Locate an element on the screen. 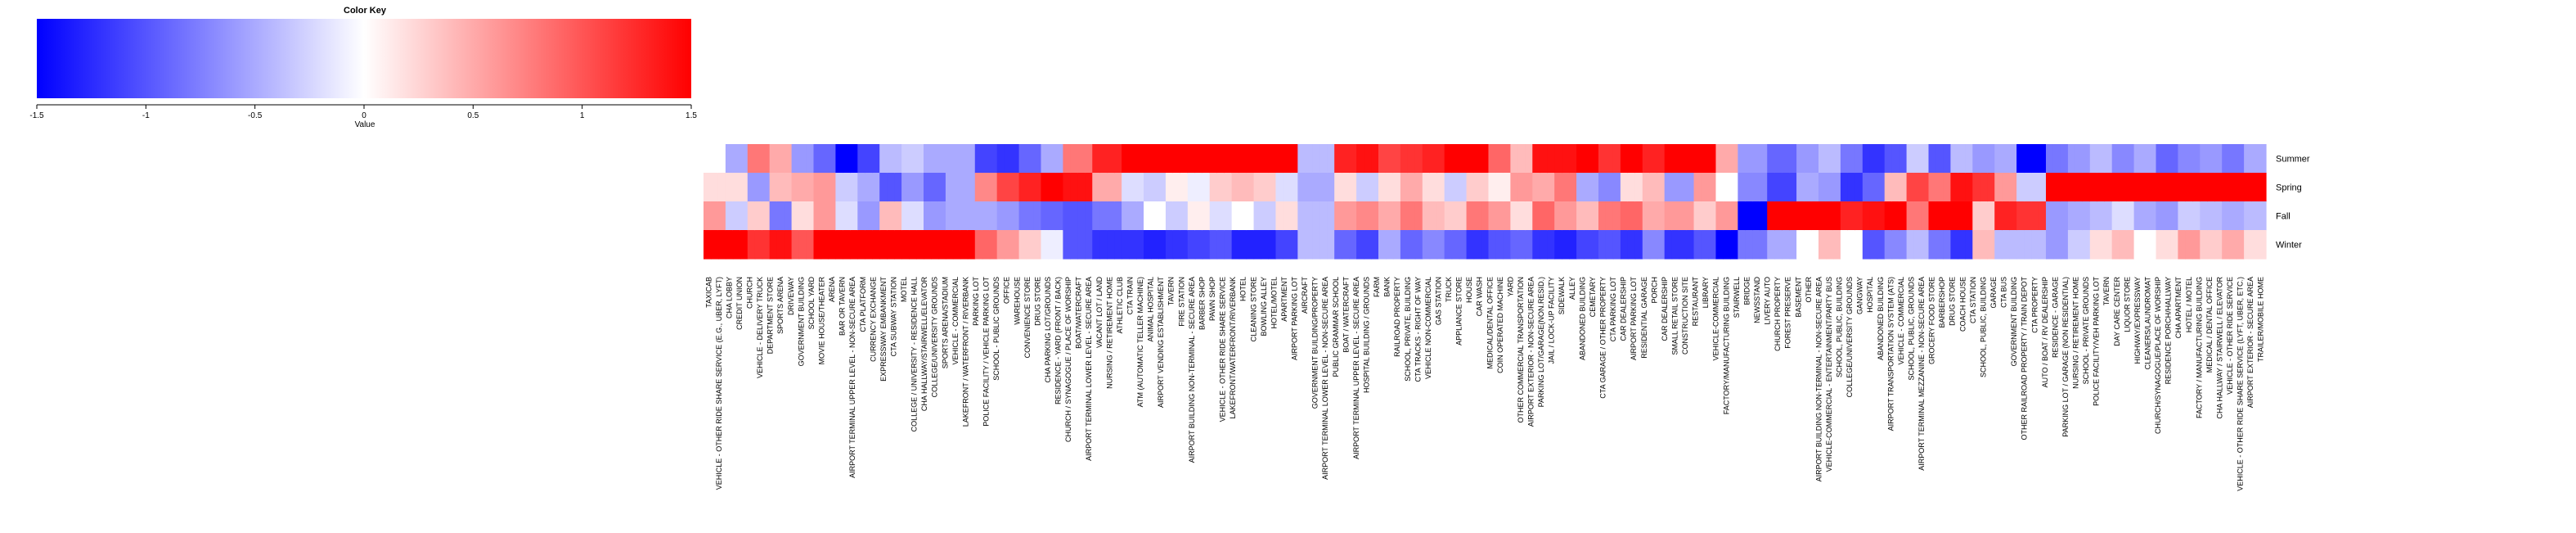  column-label: PARKING LOT / GARAGE (NON RESIDENTIAL) is located at coordinates (2066, 357).